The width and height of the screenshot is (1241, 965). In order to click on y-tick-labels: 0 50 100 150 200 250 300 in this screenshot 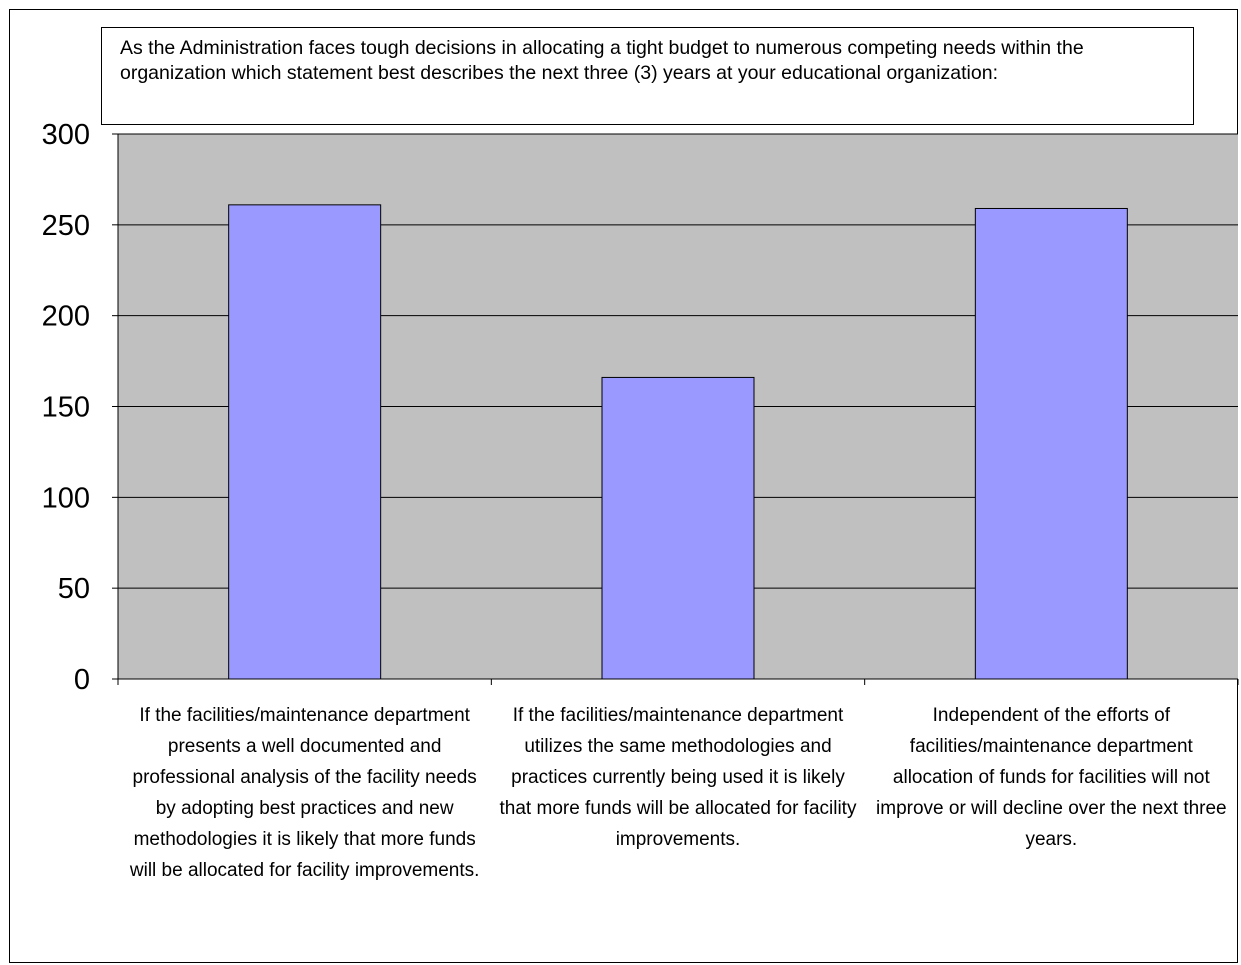, I will do `click(66, 407)`.